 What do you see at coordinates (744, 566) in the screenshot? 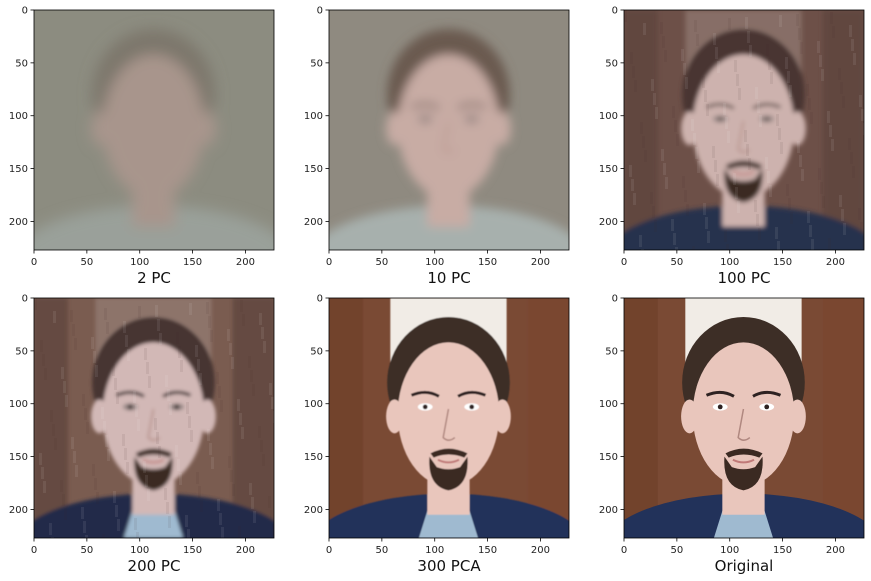
I see `subplot-title: Original` at bounding box center [744, 566].